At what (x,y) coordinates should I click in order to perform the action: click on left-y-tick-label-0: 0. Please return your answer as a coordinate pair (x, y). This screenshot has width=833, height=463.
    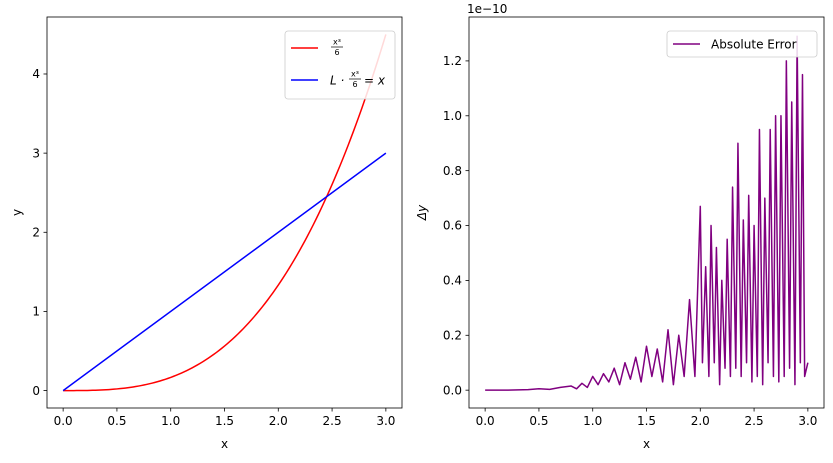
    Looking at the image, I should click on (36, 391).